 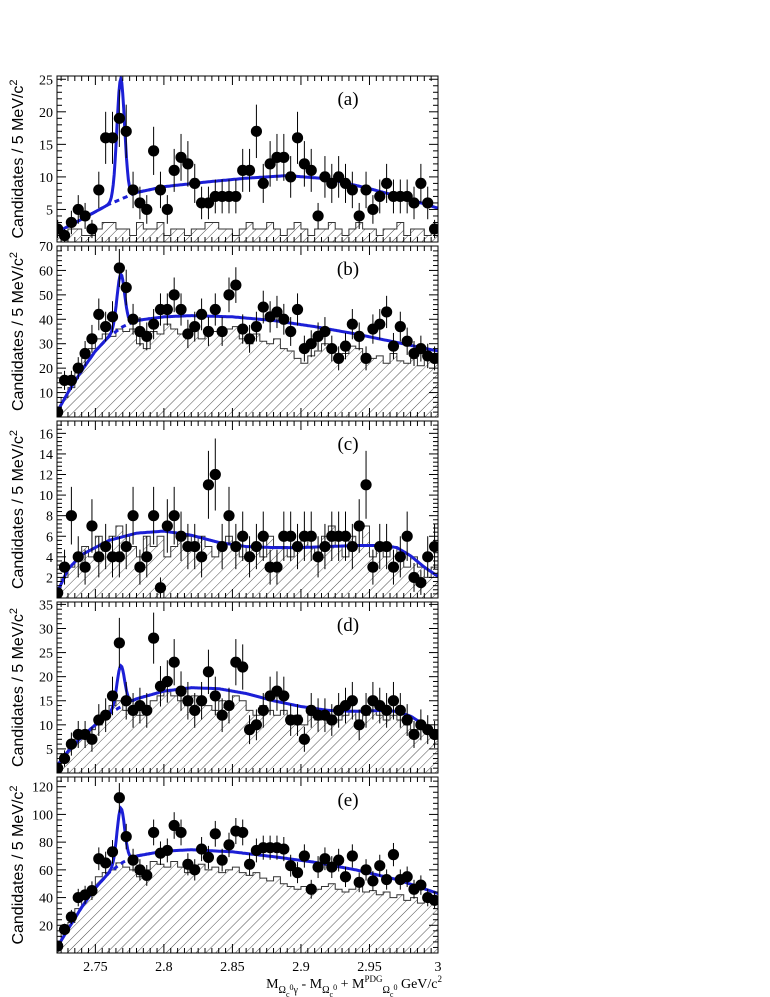 What do you see at coordinates (14, 255) in the screenshot?
I see `y-axis-label-sup: 2` at bounding box center [14, 255].